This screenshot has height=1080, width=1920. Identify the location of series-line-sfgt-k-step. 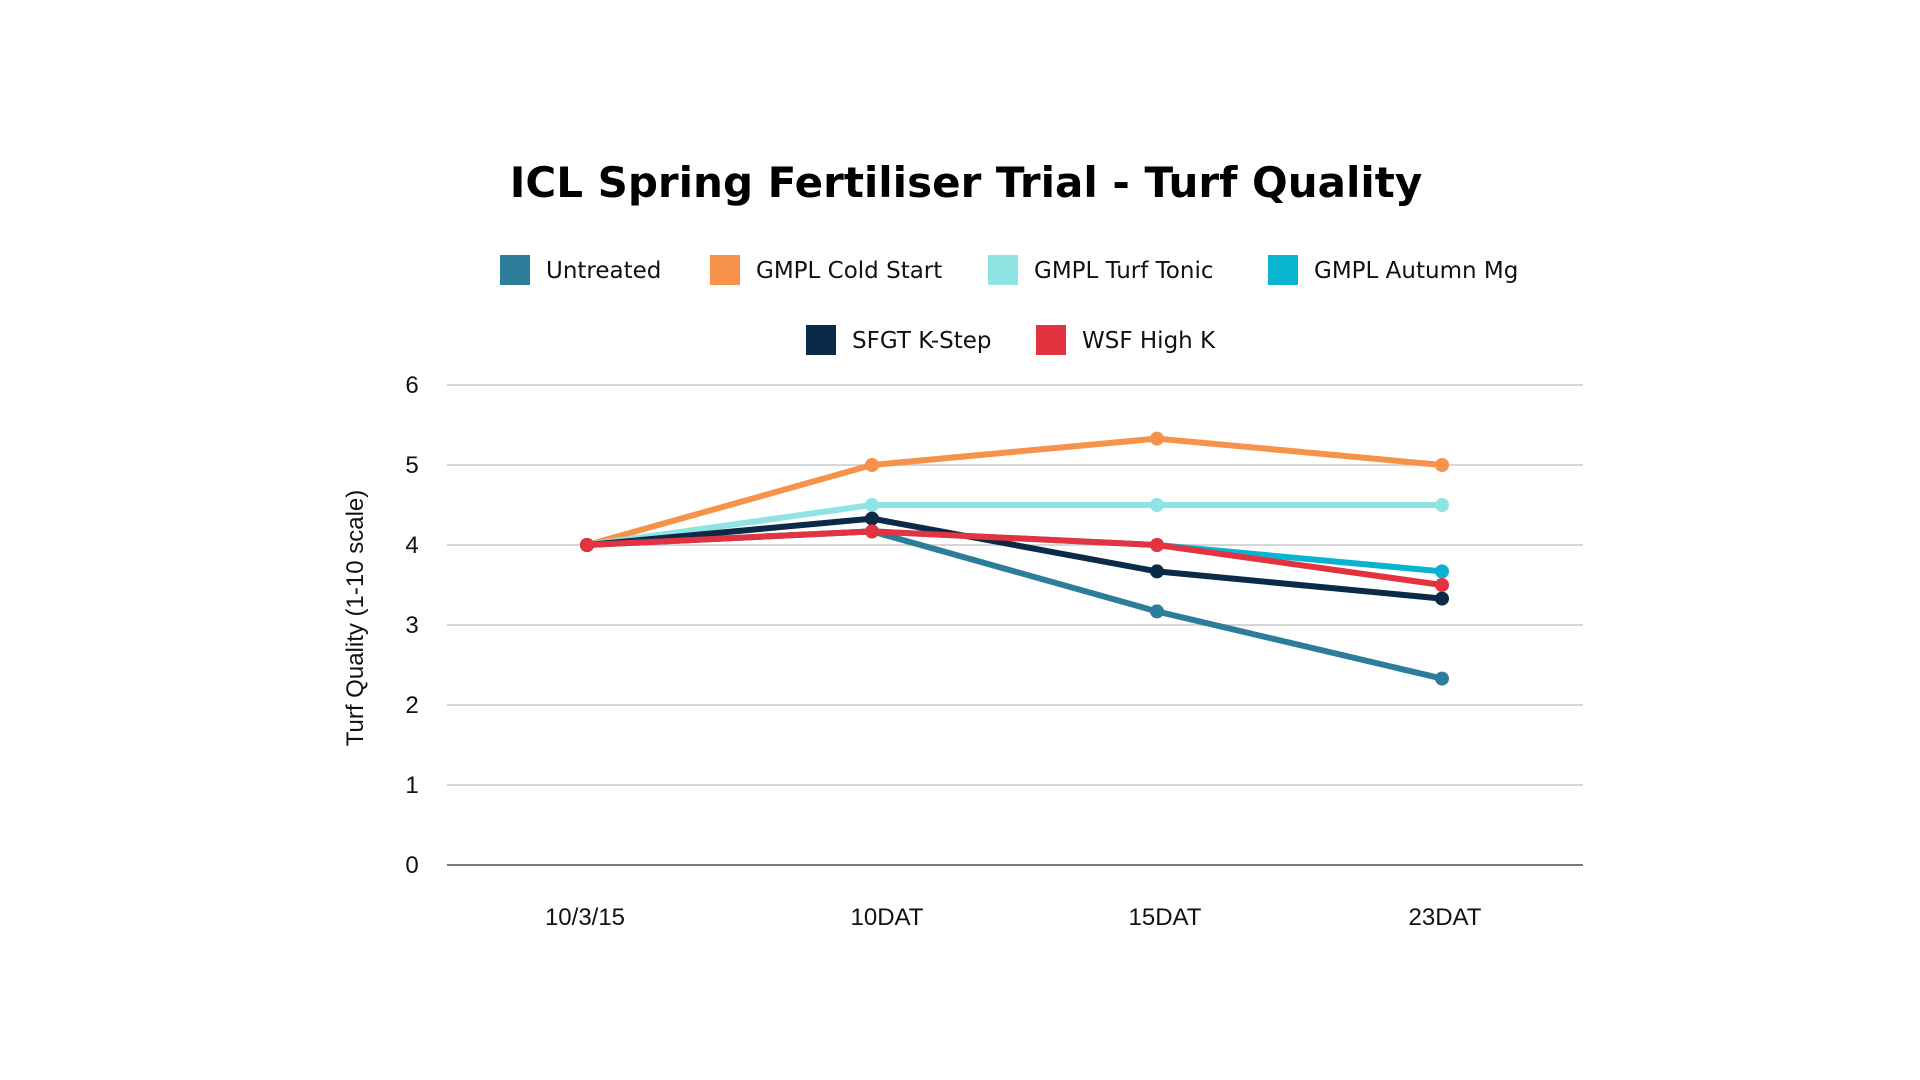
(1014, 558).